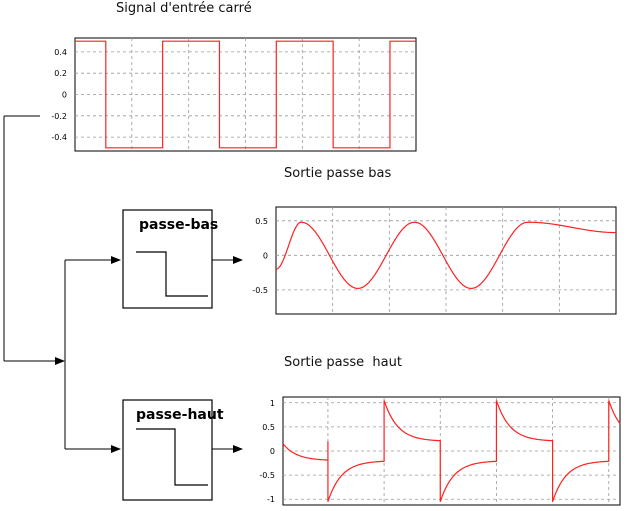 Image resolution: width=630 pixels, height=511 pixels. What do you see at coordinates (172, 457) in the screenshot?
I see `highpass-response-icon` at bounding box center [172, 457].